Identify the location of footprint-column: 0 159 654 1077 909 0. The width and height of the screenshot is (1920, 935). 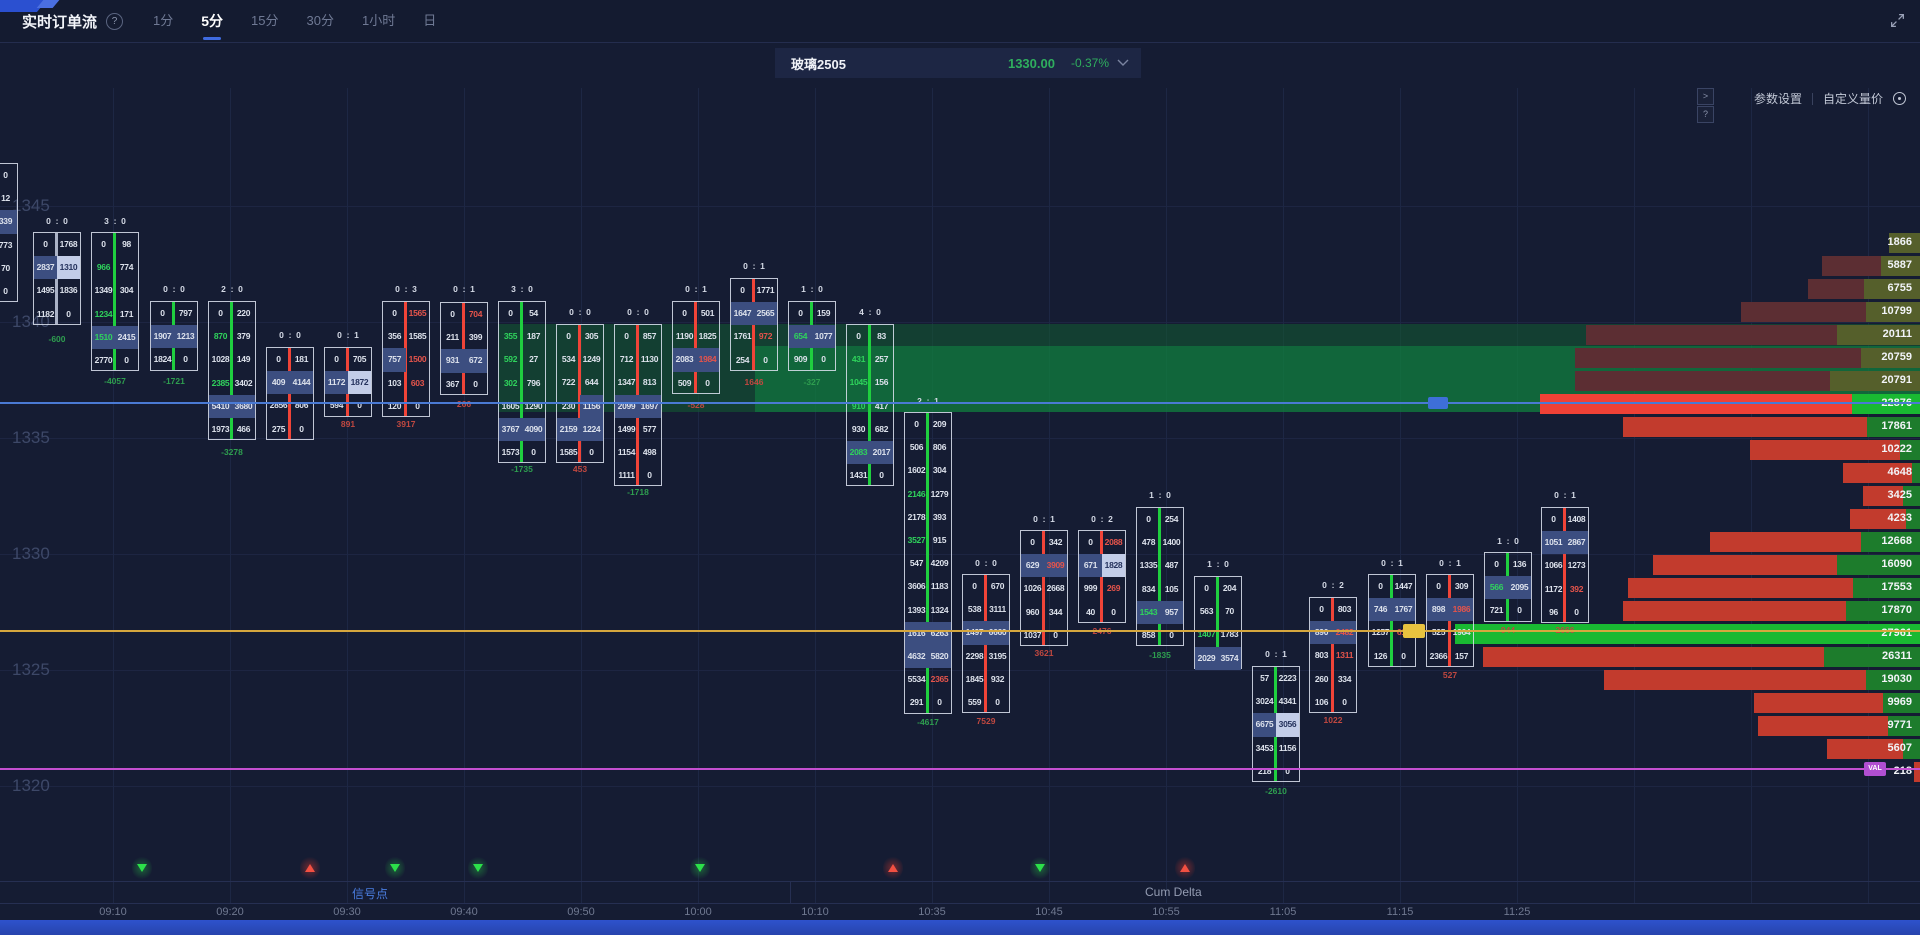
(812, 336).